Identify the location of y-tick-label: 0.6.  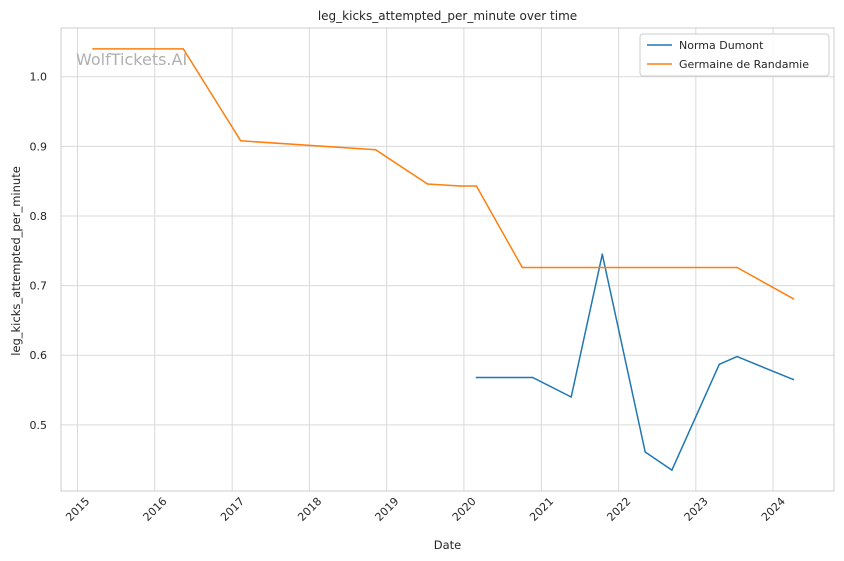
(39, 355).